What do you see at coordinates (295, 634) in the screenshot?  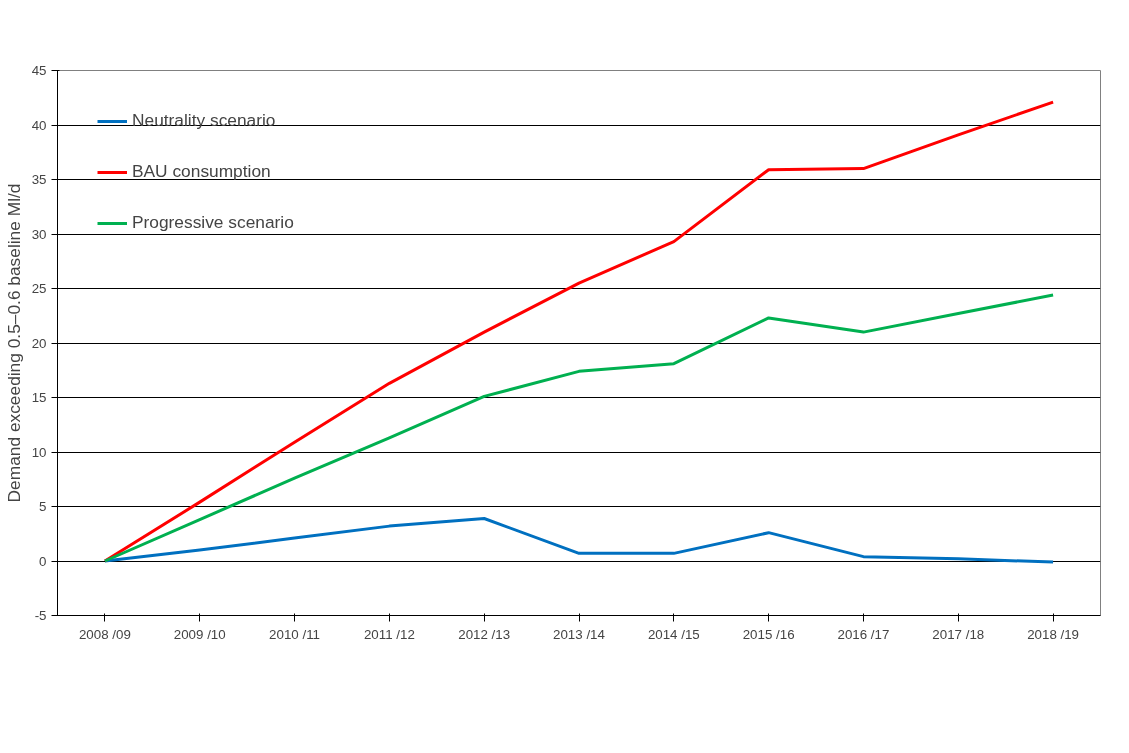 I see `x-tick-label: 2010 /11` at bounding box center [295, 634].